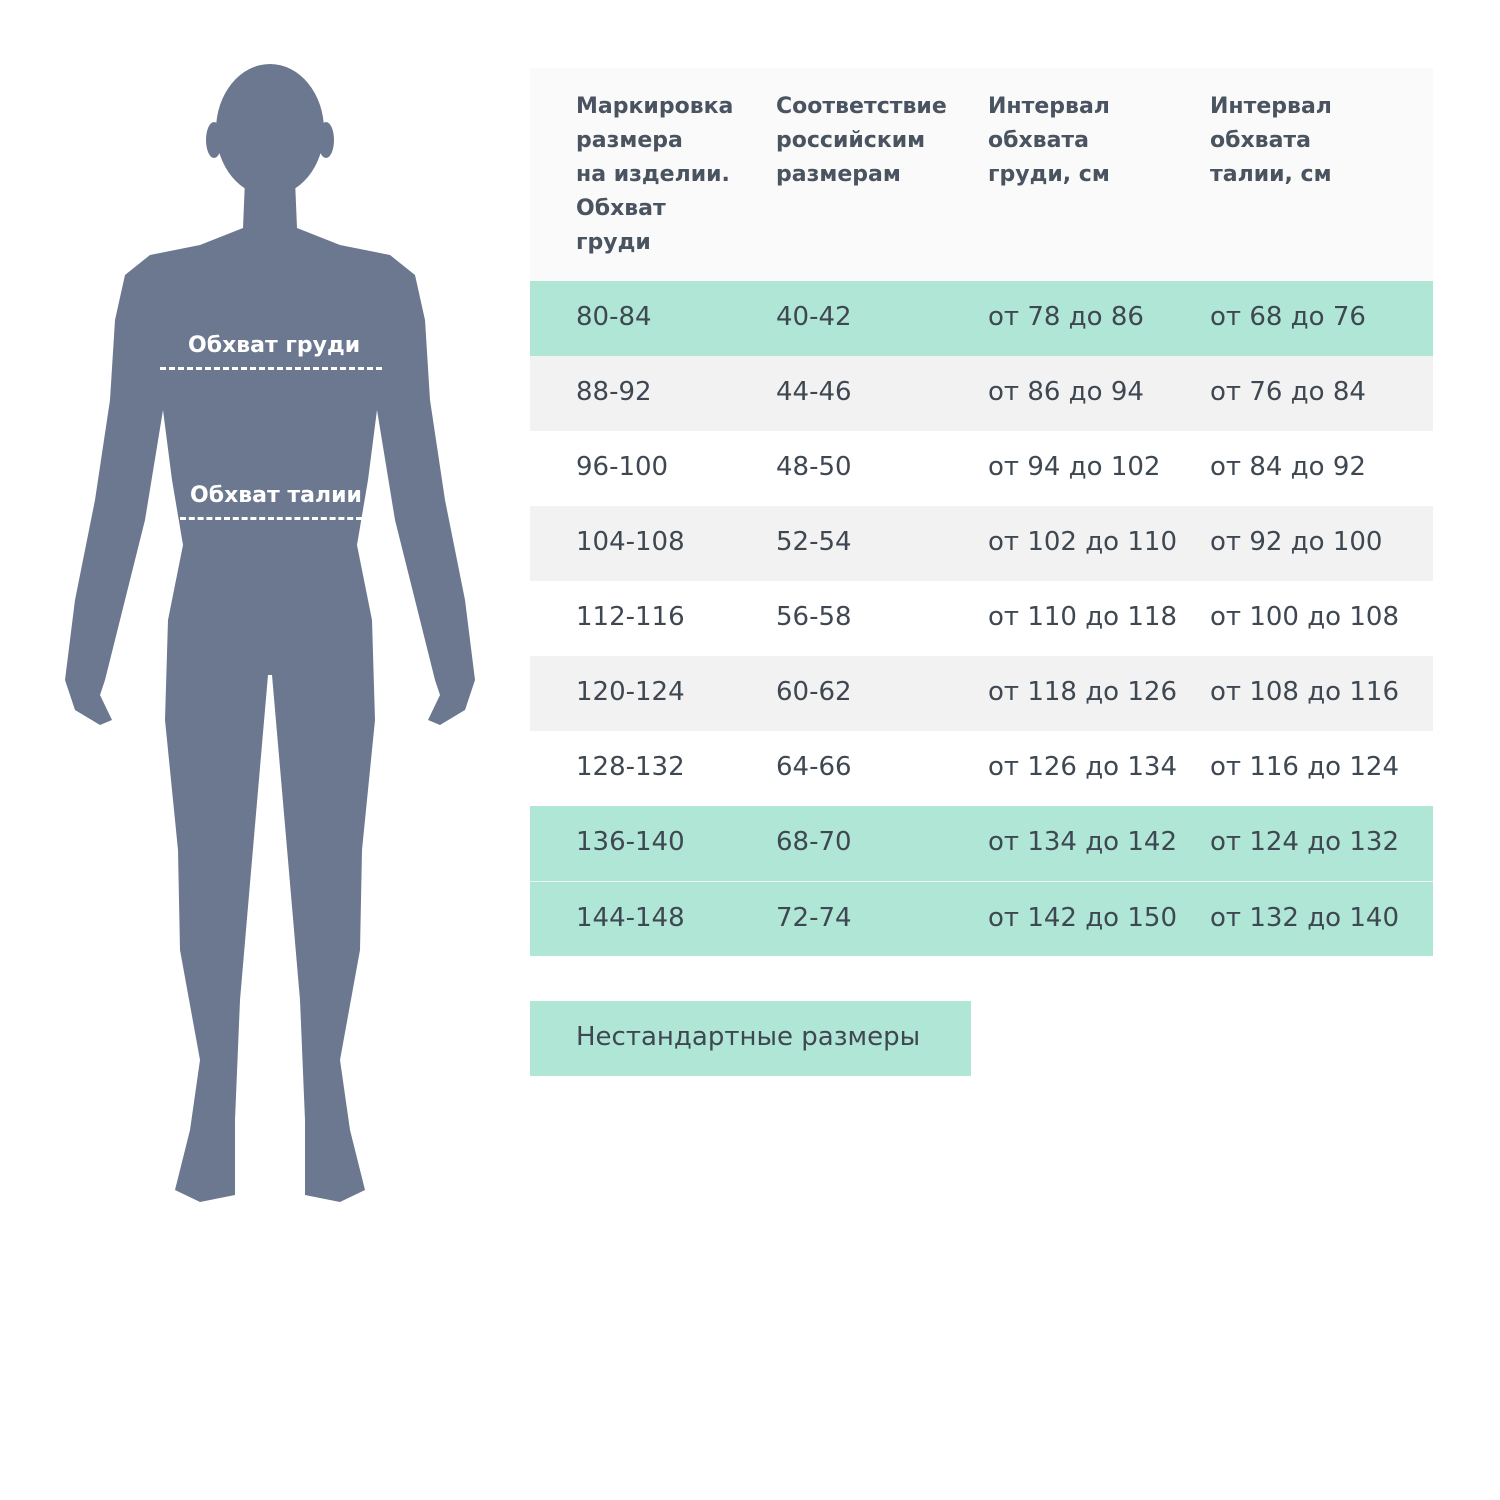 The height and width of the screenshot is (1500, 1500). What do you see at coordinates (630, 842) in the screenshot?
I see `table-cell: 136-140` at bounding box center [630, 842].